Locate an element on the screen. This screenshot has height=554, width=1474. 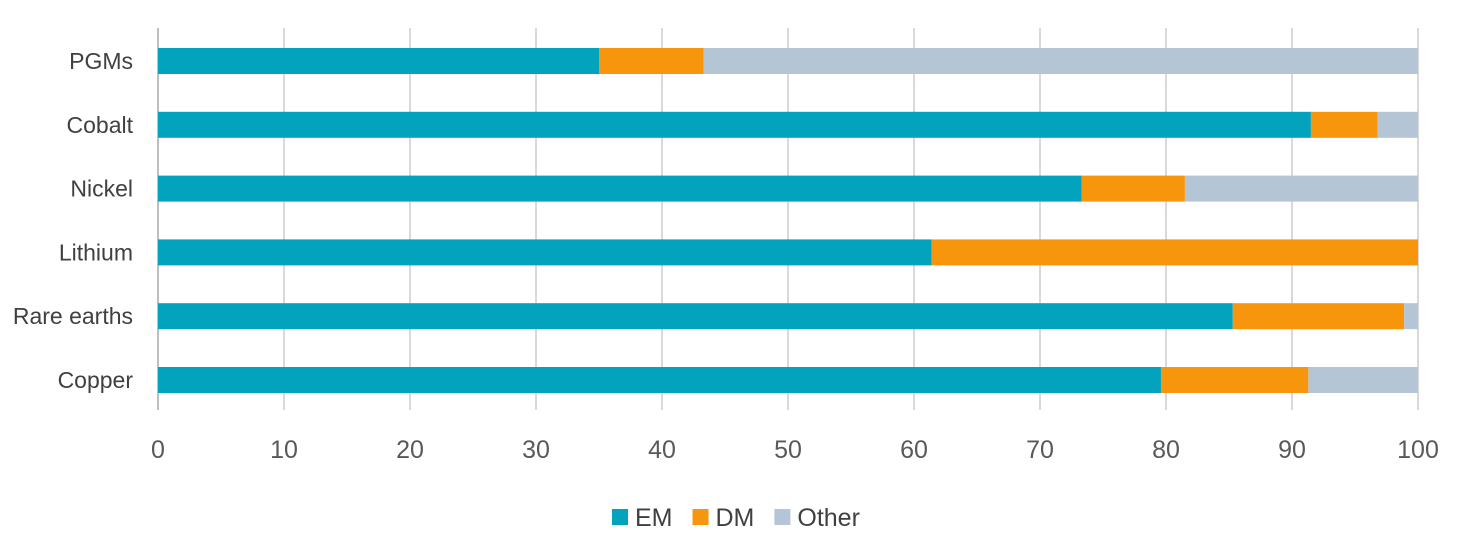
category-label: Lithium is located at coordinates (96, 252).